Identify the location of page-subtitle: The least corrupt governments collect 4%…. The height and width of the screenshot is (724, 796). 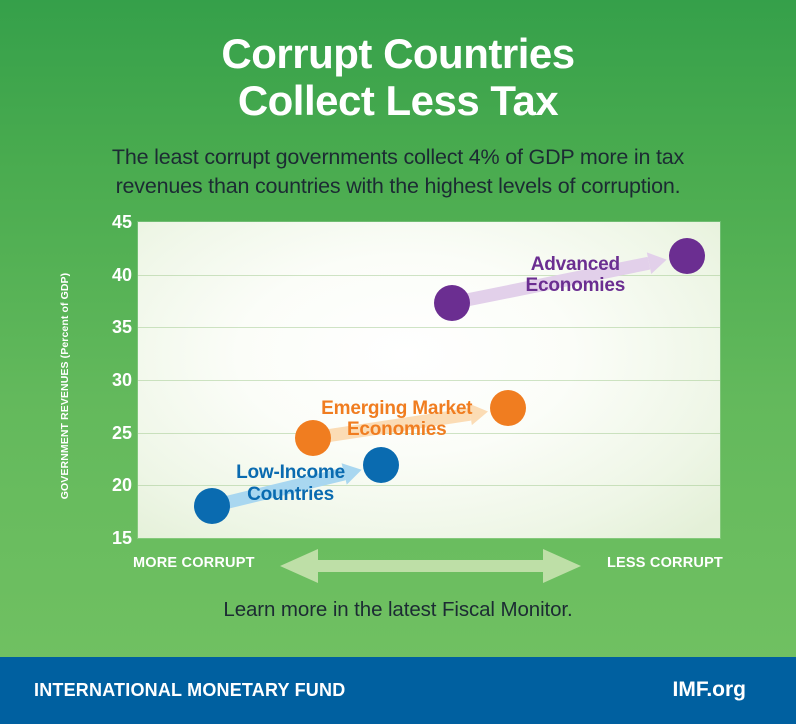
(398, 172).